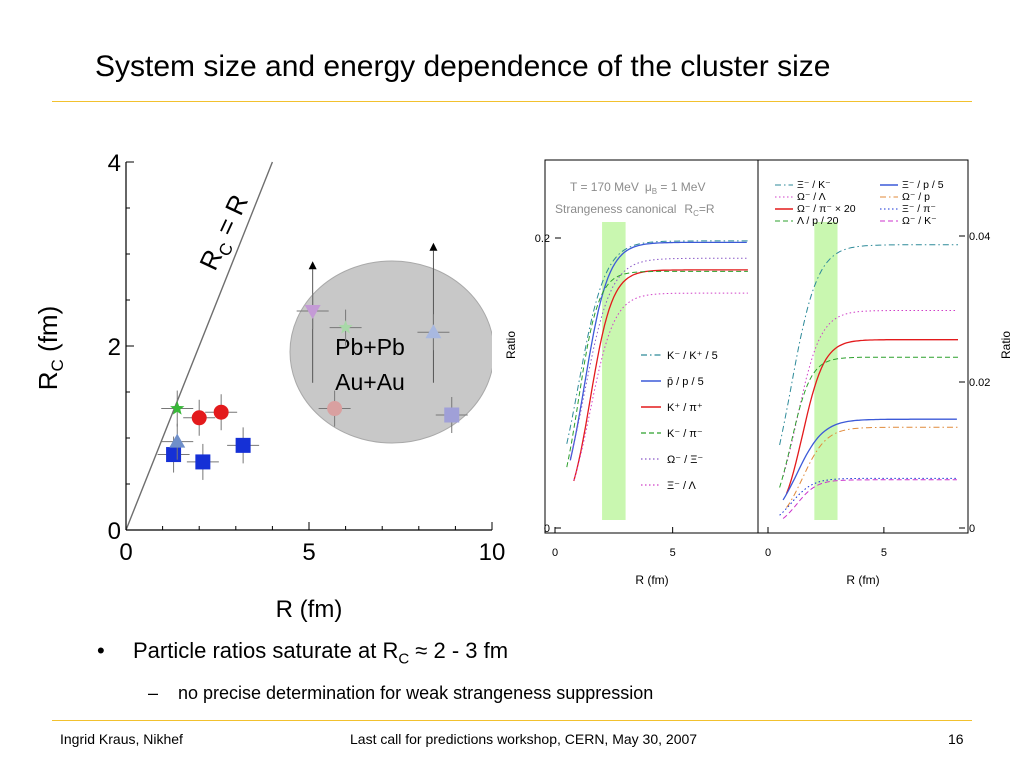 The image size is (1024, 768). What do you see at coordinates (114, 347) in the screenshot?
I see `left-y-tick-label: 2` at bounding box center [114, 347].